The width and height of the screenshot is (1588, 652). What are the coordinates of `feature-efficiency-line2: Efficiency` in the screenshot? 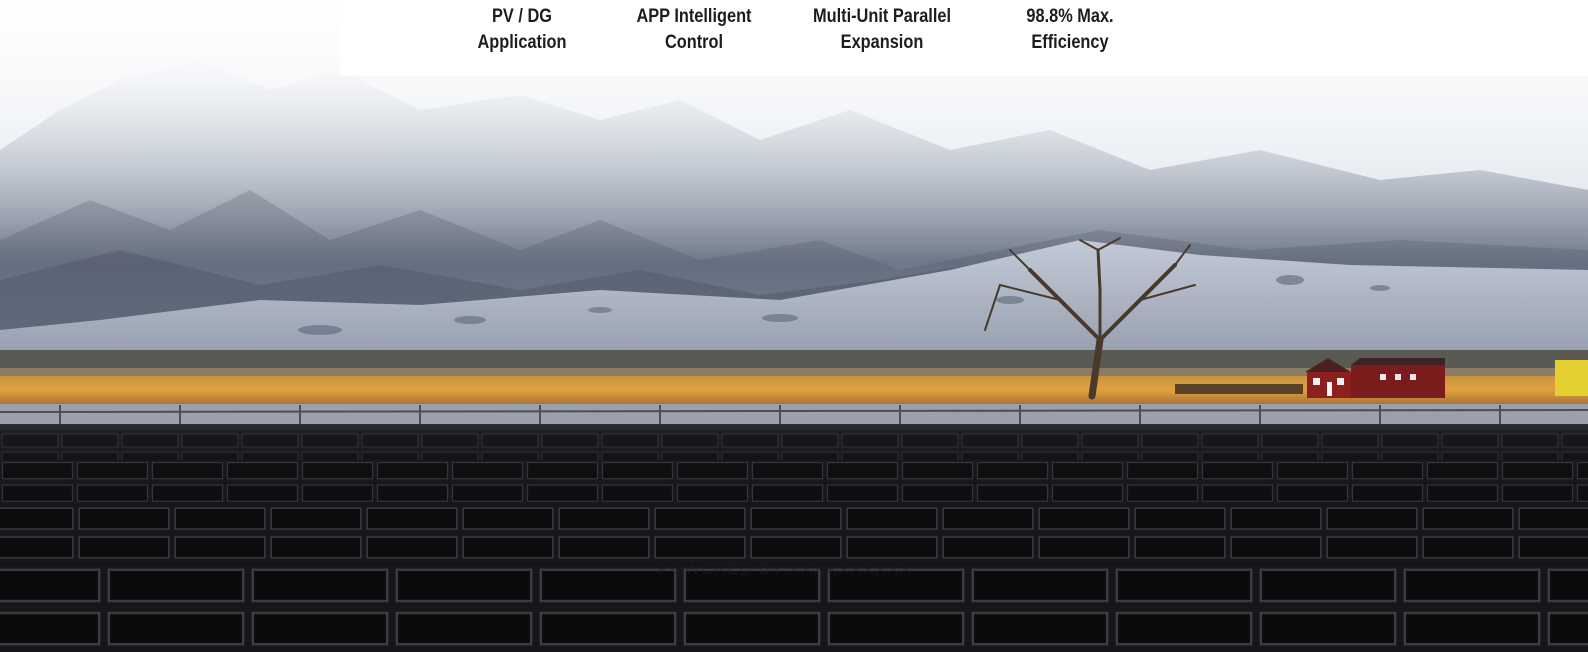 It's located at (1070, 42).